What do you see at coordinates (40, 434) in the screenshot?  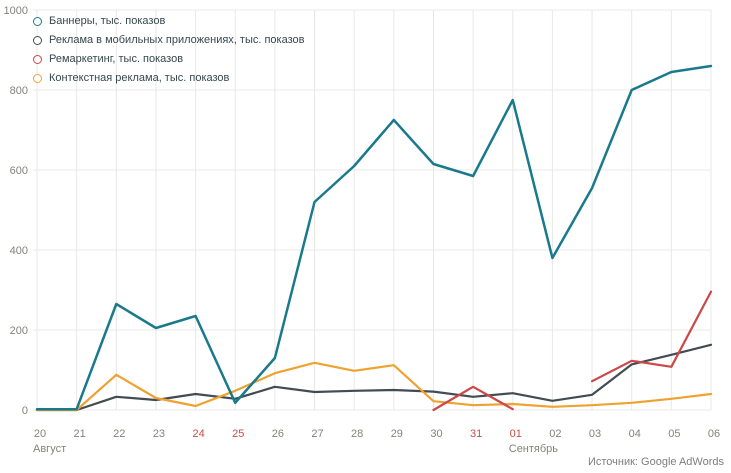 I see `x-tick-label: 20` at bounding box center [40, 434].